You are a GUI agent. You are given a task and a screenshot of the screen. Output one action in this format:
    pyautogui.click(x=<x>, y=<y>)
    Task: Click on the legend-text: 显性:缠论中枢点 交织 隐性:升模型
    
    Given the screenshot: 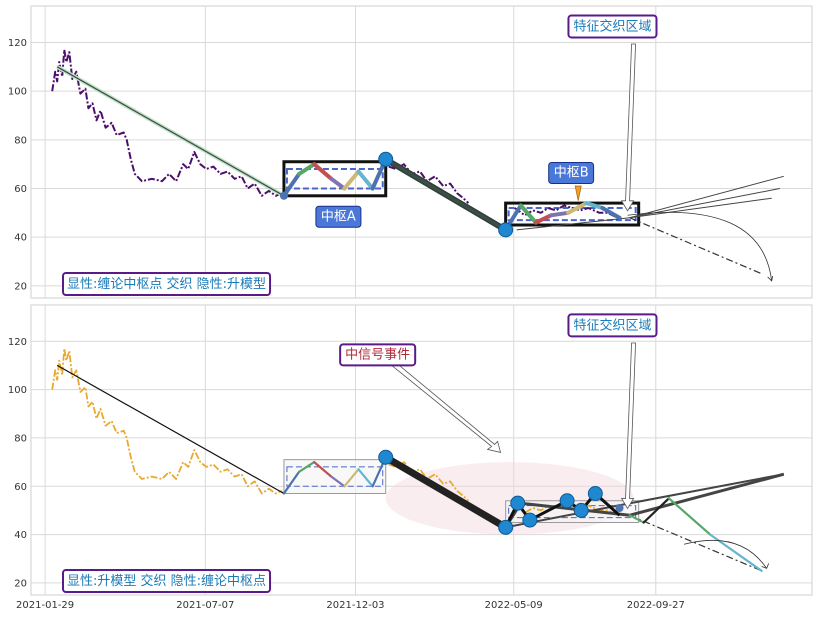 What is the action you would take?
    pyautogui.click(x=166, y=284)
    